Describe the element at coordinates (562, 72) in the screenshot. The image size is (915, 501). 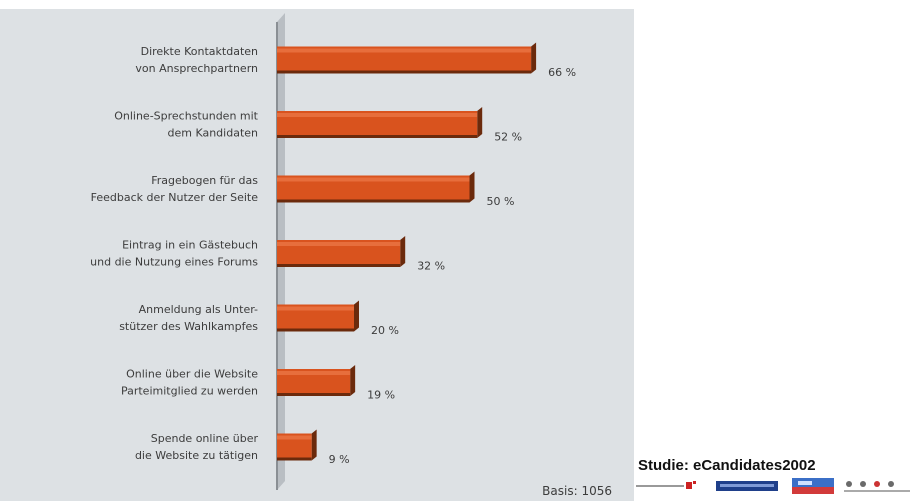
I see `bar-value-label: 66 %` at that location.